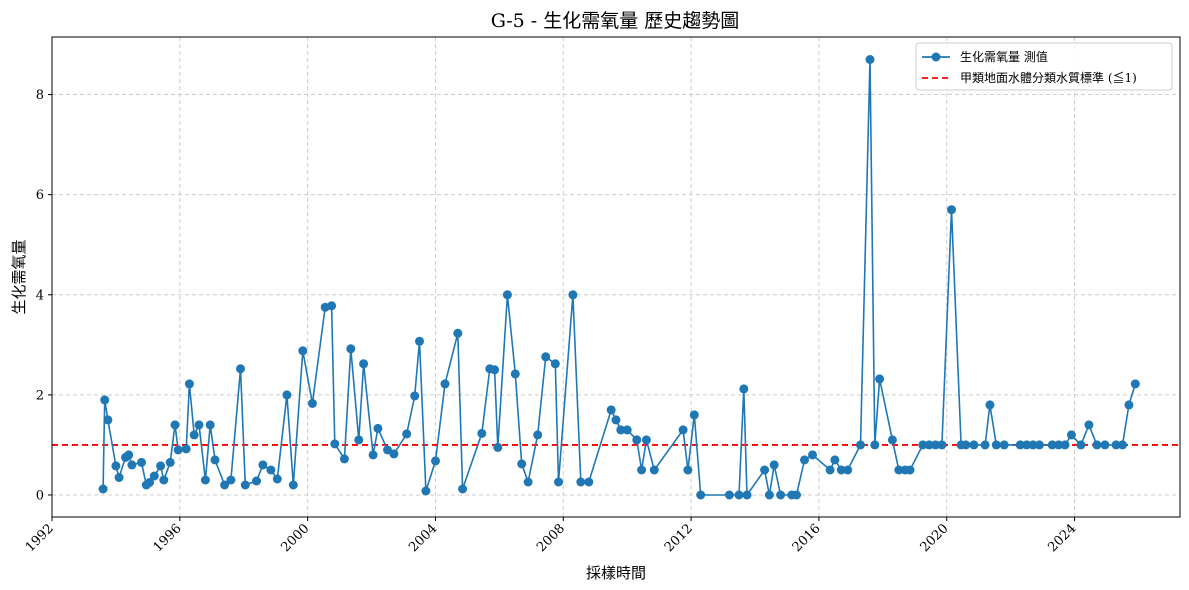  I want to click on x-tick-label: 2004, so click(423, 538).